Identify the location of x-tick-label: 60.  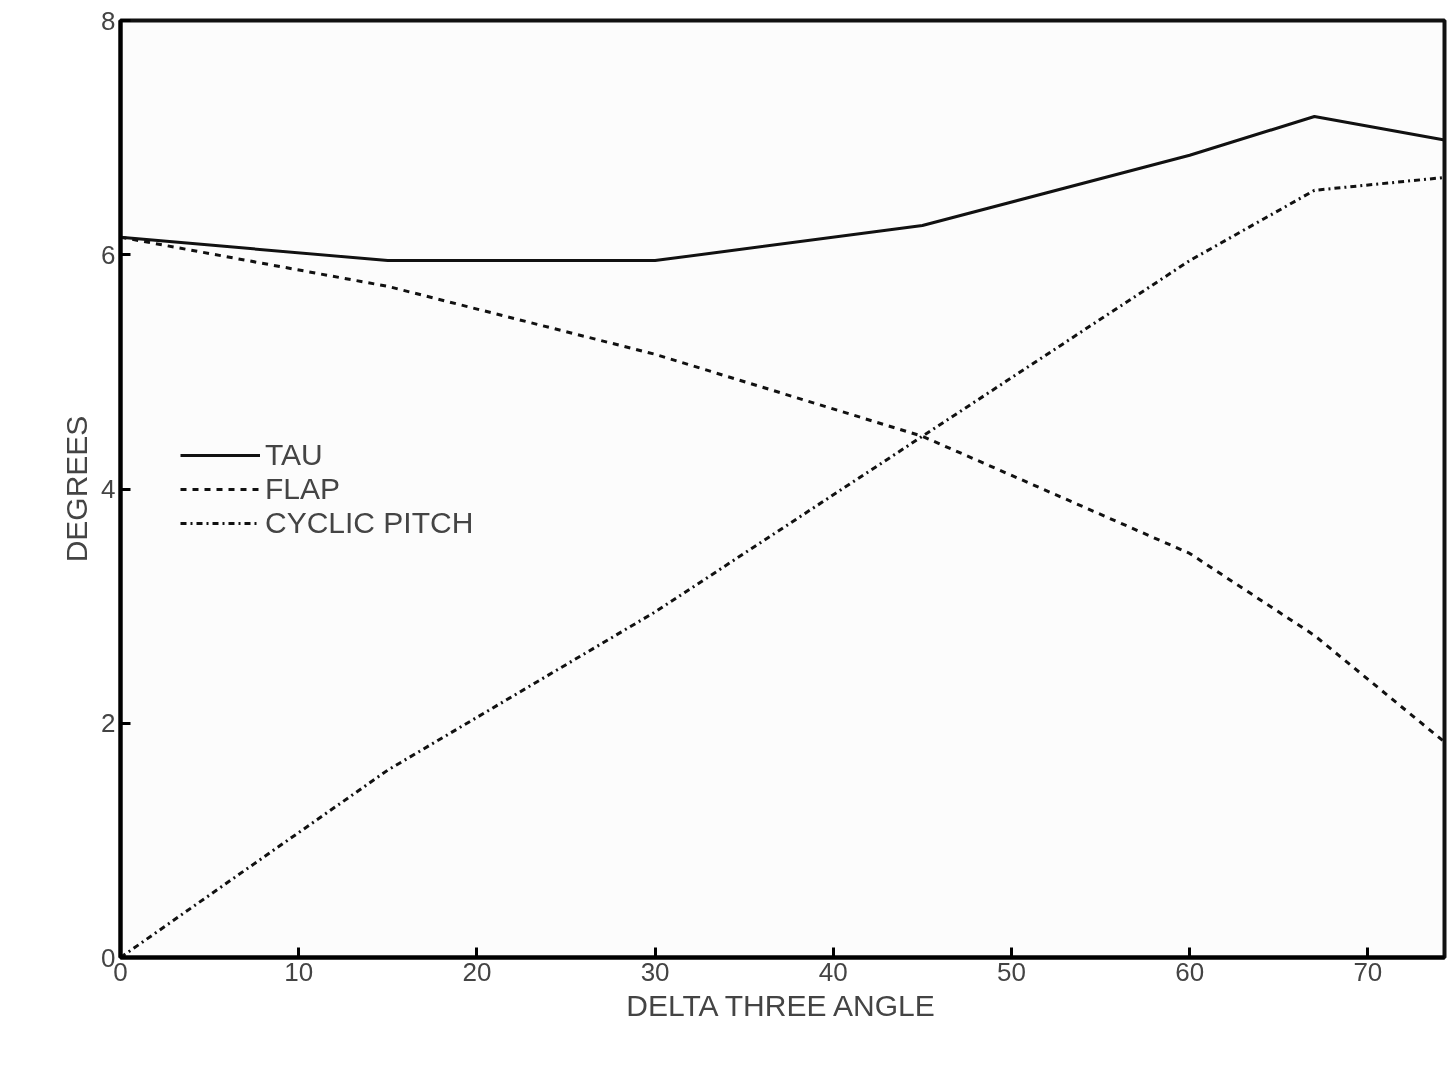
(1190, 971).